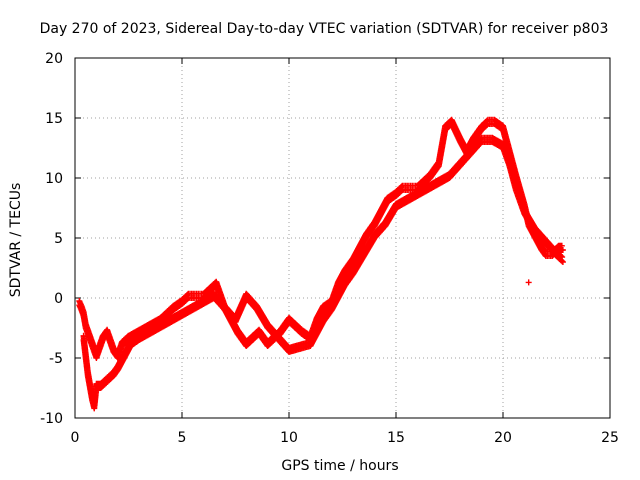  Describe the element at coordinates (396, 438) in the screenshot. I see `x-tick-label: 15` at that location.